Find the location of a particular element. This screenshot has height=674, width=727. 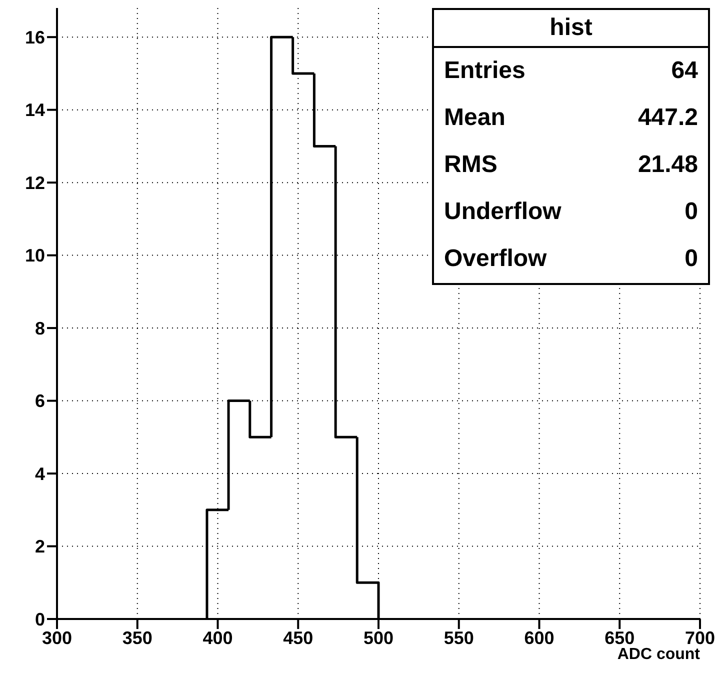

x-tick-label: 400 is located at coordinates (217, 638).